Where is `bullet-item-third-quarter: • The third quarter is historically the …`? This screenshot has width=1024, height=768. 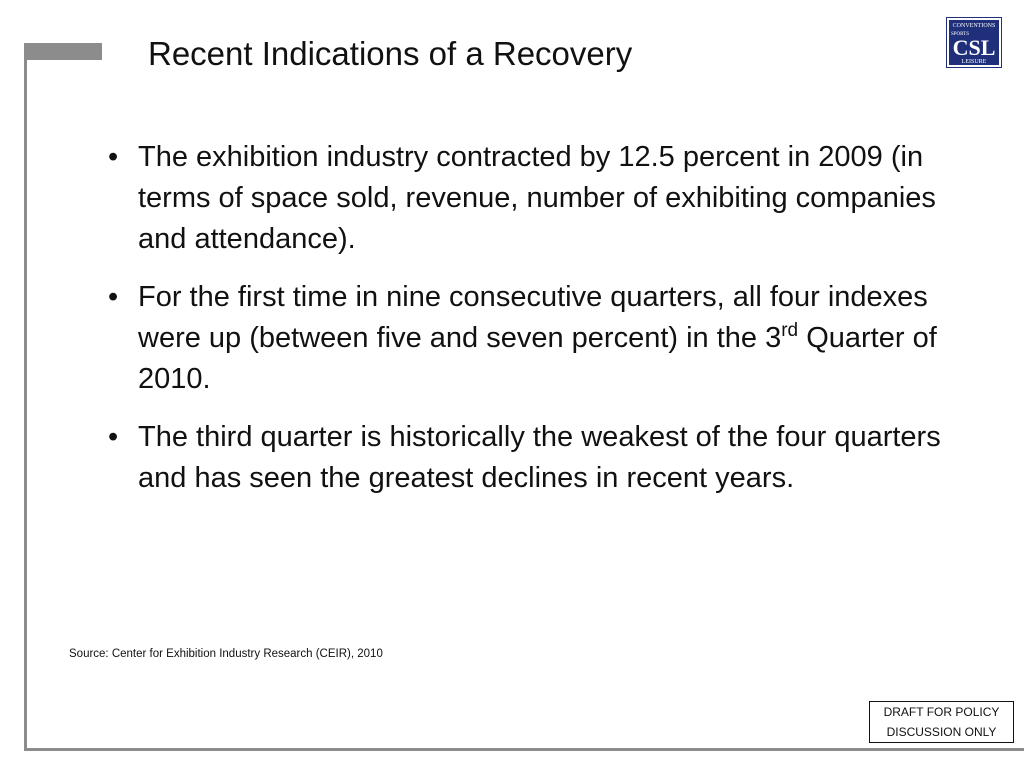 bullet-item-third-quarter: • The third quarter is historically the … is located at coordinates (526, 458).